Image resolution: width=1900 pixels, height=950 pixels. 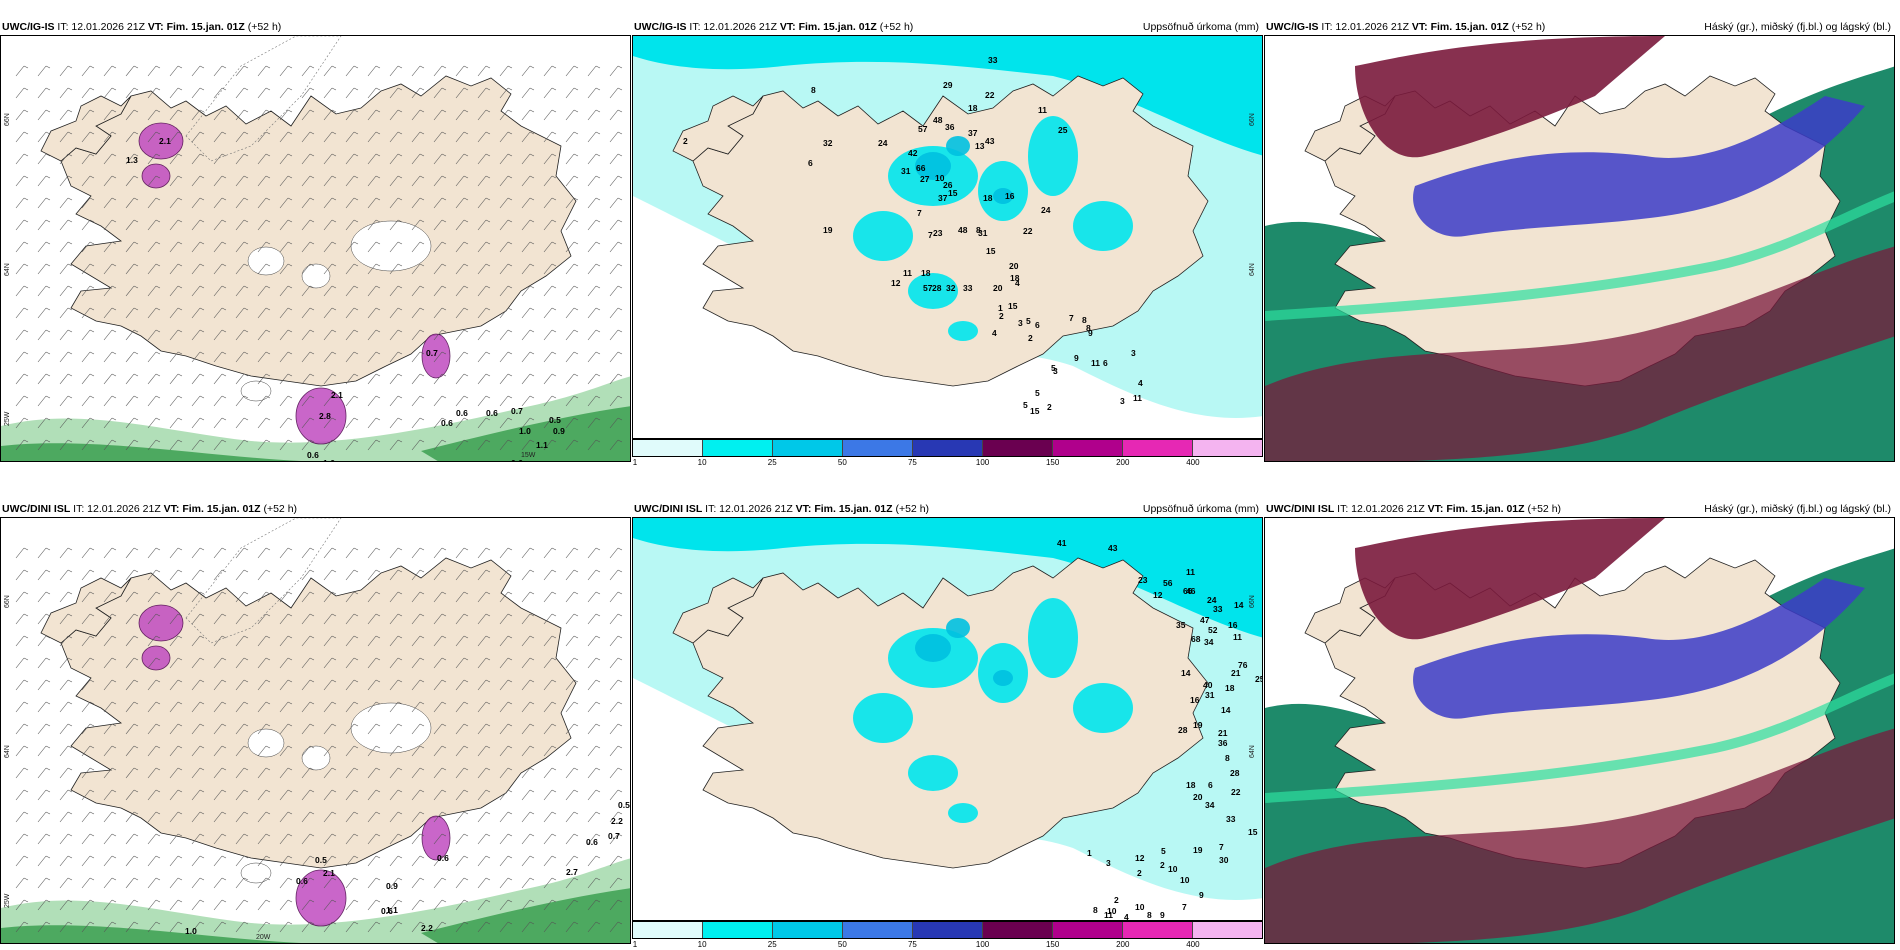 What do you see at coordinates (1224, 860) in the screenshot?
I see `precip-value: 30` at bounding box center [1224, 860].